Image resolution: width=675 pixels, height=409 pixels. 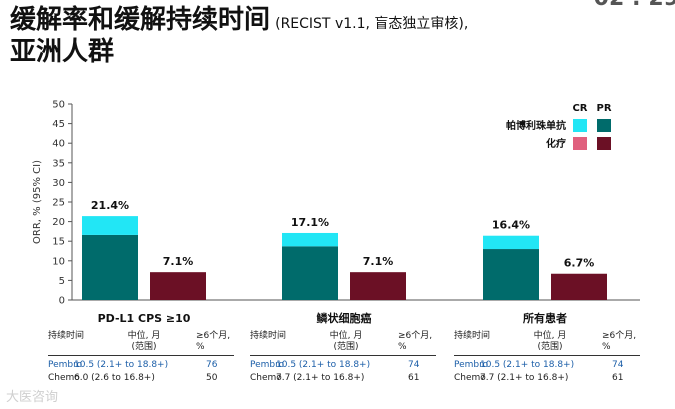 What do you see at coordinates (62, 52) in the screenshot?
I see `title-line2: 亚洲人群` at bounding box center [62, 52].